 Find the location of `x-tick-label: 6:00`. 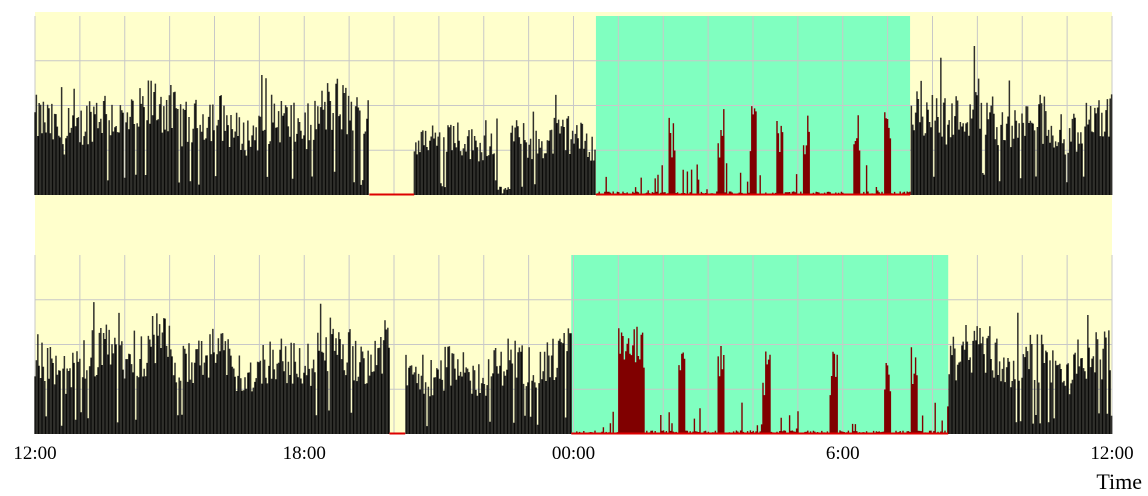

x-tick-label: 6:00 is located at coordinates (843, 453).